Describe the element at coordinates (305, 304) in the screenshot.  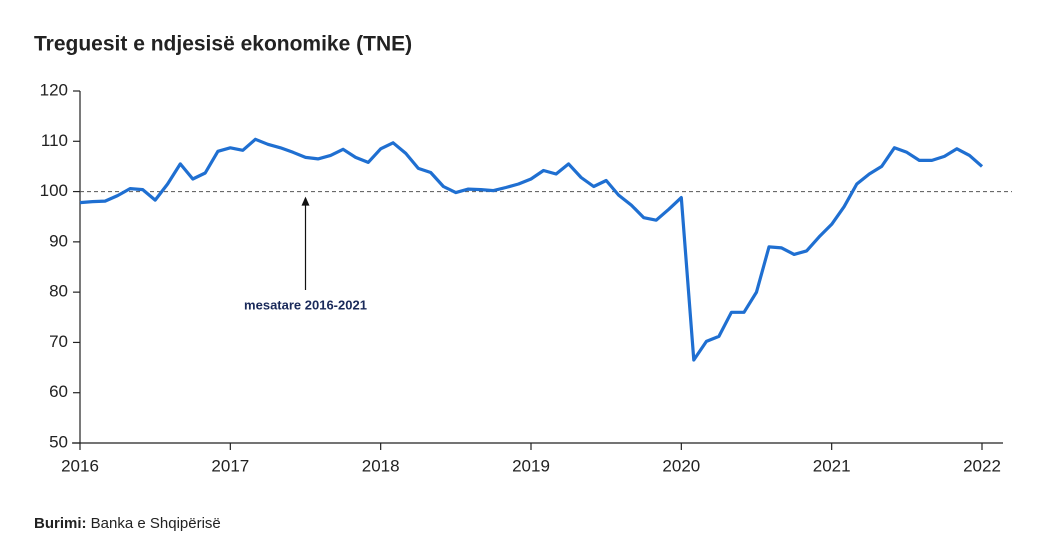
I see `annotation: mesatare 2016-2021` at that location.